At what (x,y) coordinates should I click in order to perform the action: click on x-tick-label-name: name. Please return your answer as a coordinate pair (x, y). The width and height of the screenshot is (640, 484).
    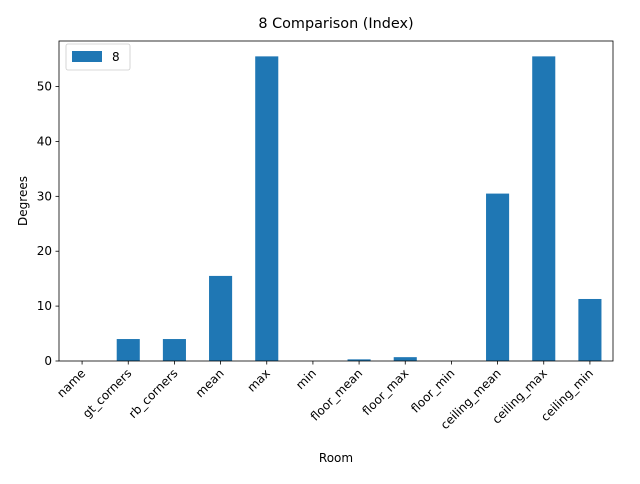
    Looking at the image, I should click on (71, 383).